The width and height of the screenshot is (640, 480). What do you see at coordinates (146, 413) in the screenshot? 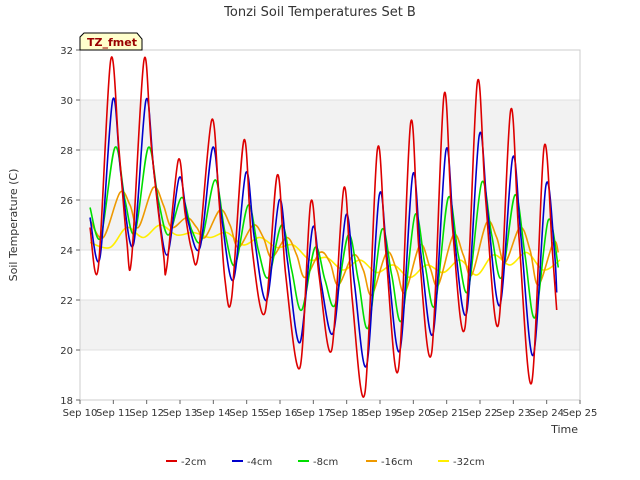
I see `x-tick-label: Sep 12` at bounding box center [146, 413].